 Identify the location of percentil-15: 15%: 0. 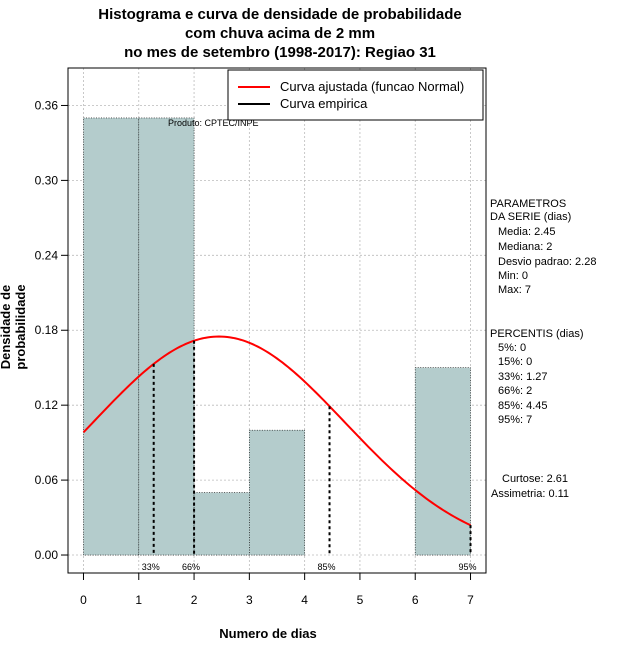
(515, 362).